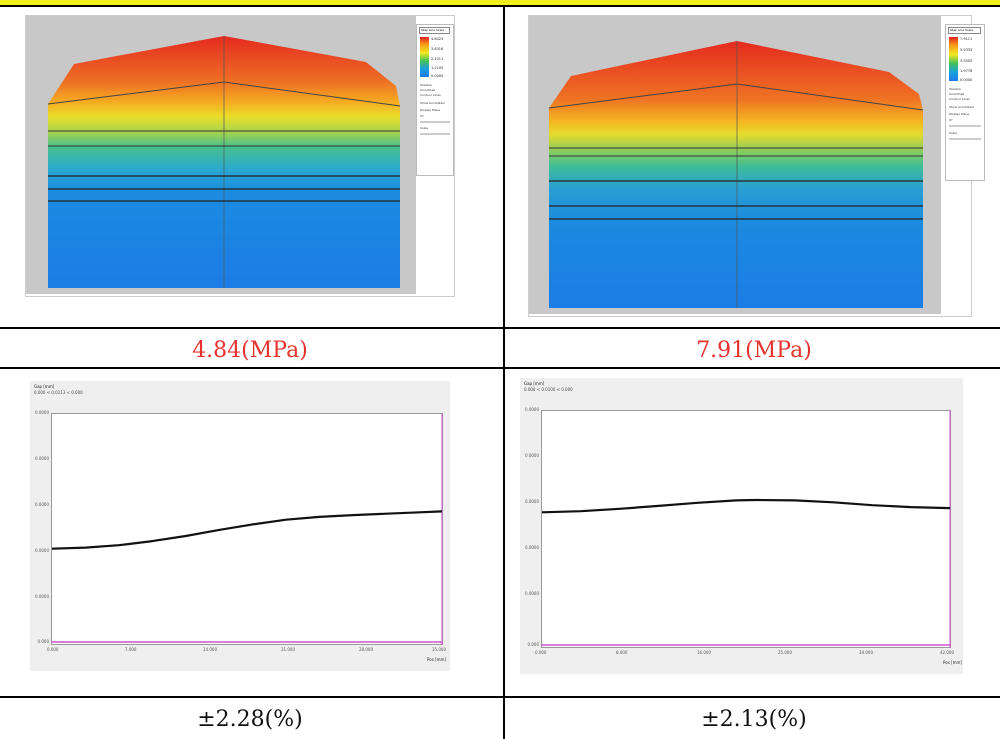 Image resolution: width=1000 pixels, height=739 pixels. Describe the element at coordinates (288, 649) in the screenshot. I see `x-tick-label: 21.000` at that location.